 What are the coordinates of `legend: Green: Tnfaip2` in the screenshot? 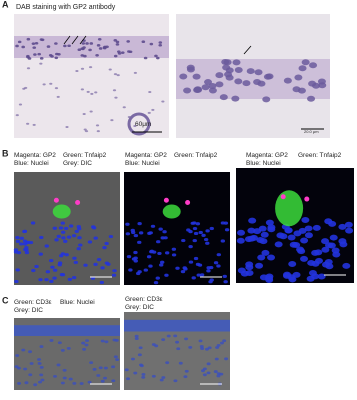 It's located at (85, 155).